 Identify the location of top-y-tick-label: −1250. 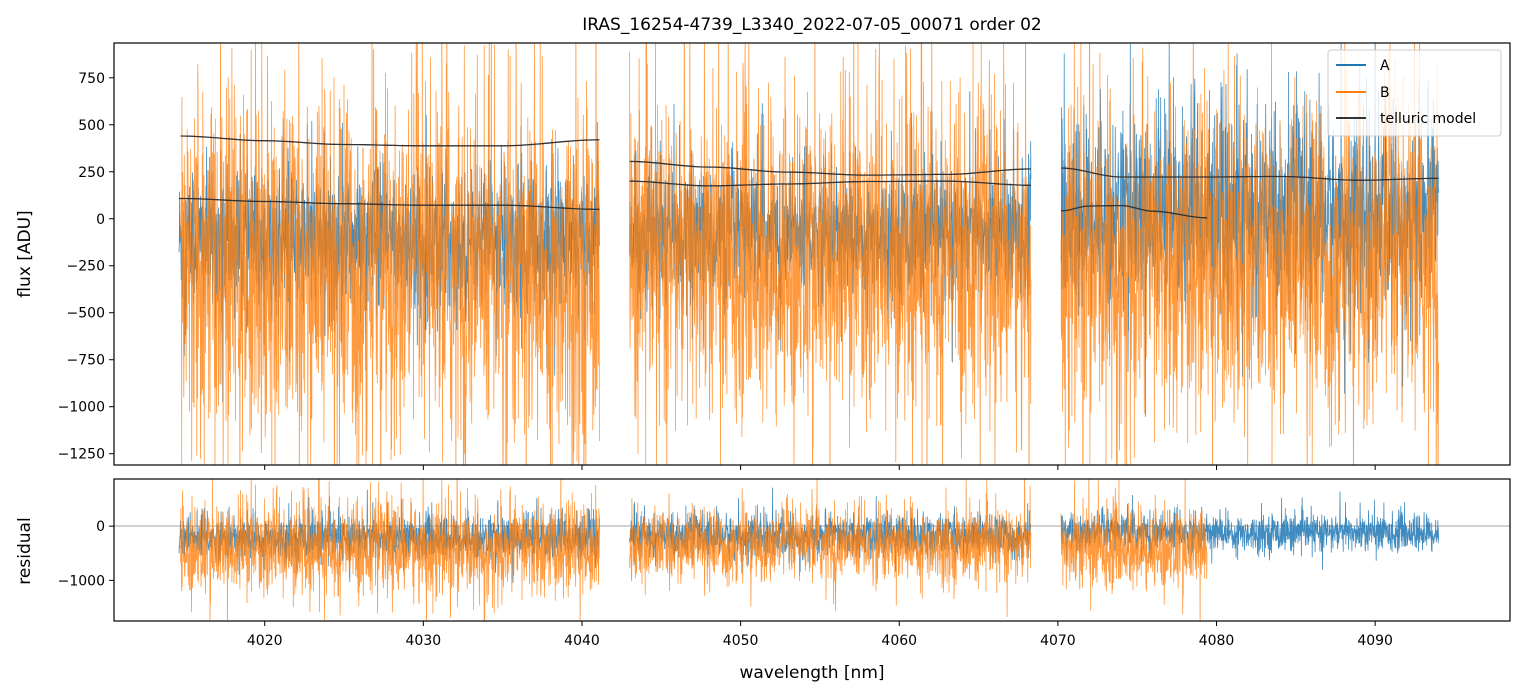
(81, 455).